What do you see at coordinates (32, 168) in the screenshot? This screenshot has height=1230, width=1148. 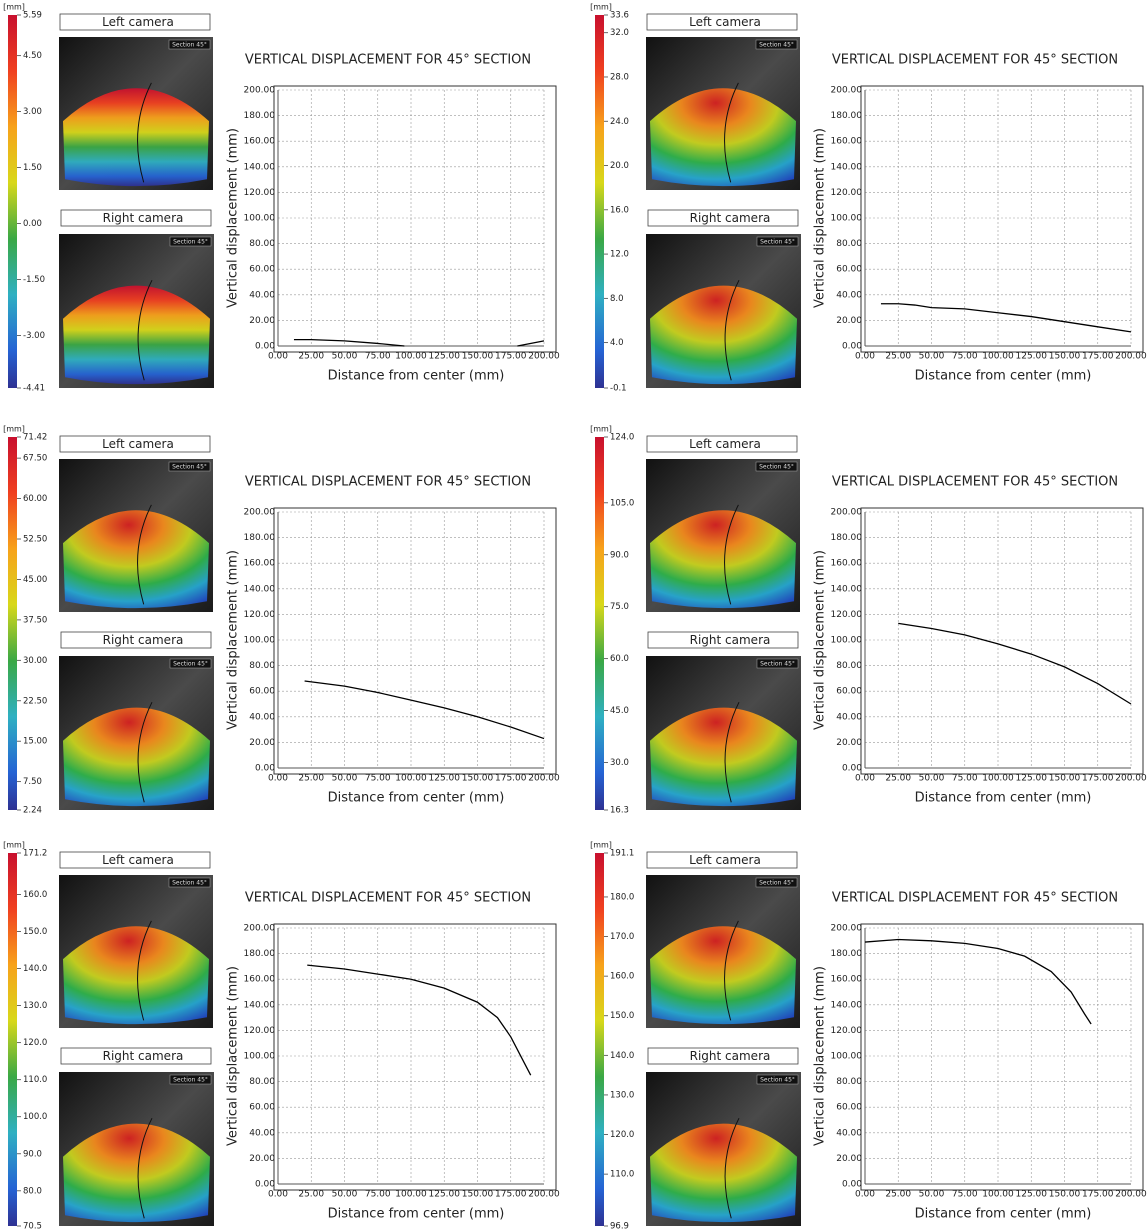 I see `colorbar-tick-label: 1.50` at bounding box center [32, 168].